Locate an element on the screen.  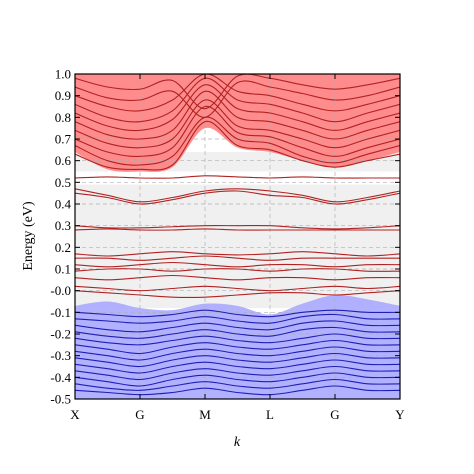
y-tick-label: 0.3 is located at coordinates (63, 225).